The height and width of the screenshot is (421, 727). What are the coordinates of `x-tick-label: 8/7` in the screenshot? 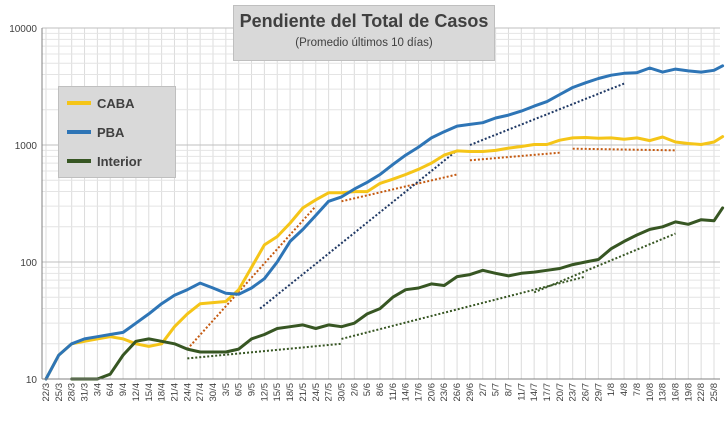 It's located at (508, 389).